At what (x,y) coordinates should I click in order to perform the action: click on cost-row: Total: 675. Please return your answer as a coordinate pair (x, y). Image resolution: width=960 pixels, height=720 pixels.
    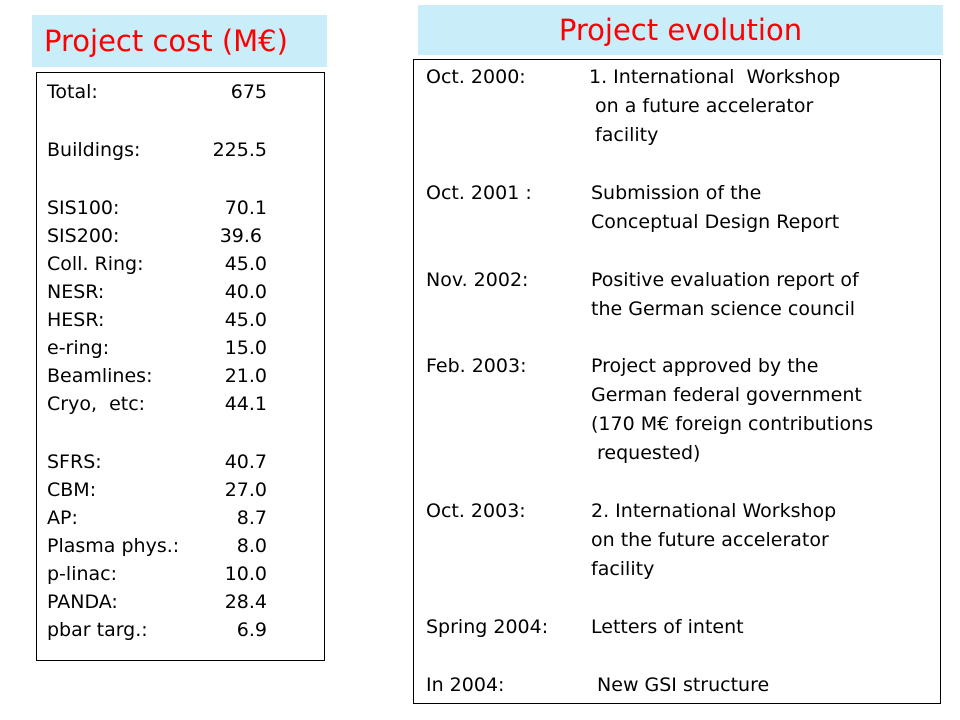
    Looking at the image, I should click on (182, 92).